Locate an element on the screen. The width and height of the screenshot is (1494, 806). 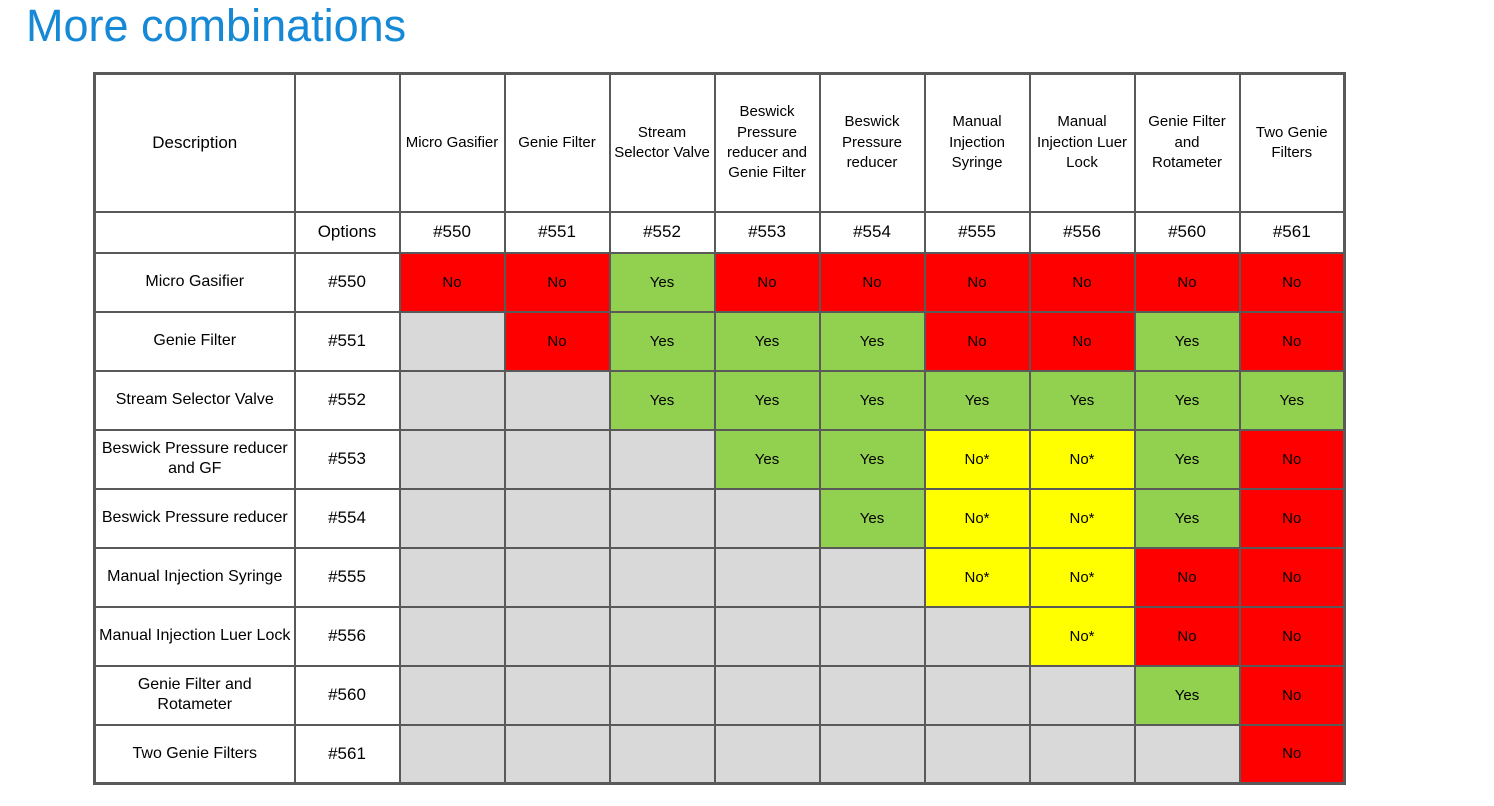
column-option-number-2: #552 is located at coordinates (662, 232).